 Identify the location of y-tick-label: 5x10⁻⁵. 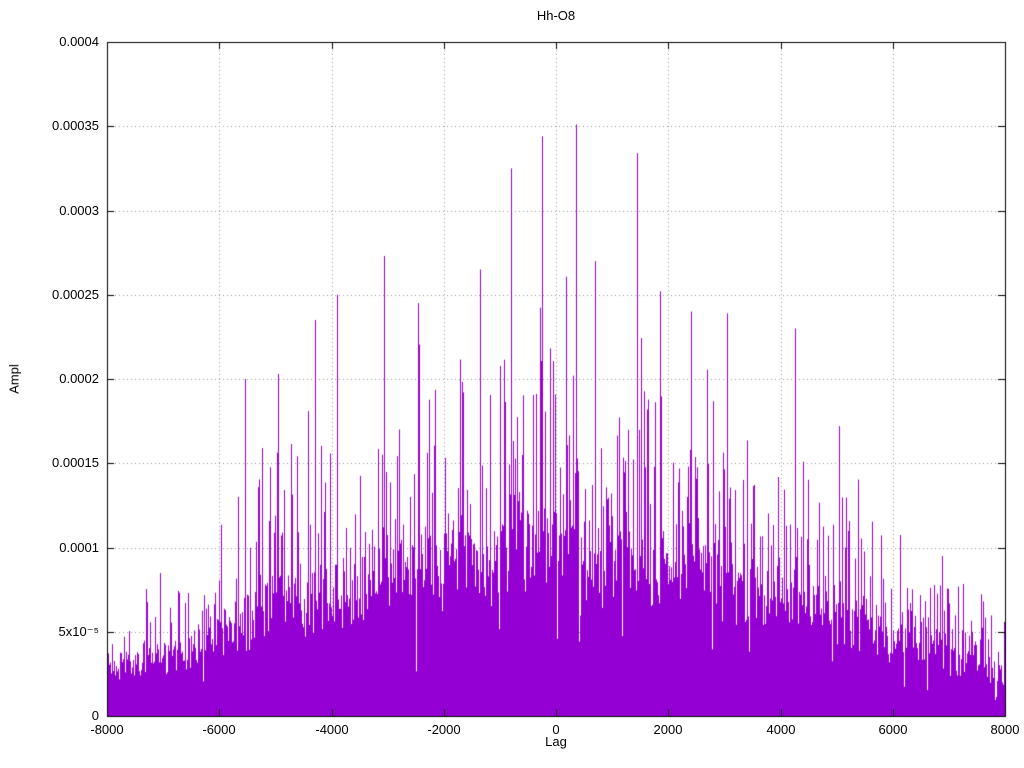
(78, 631).